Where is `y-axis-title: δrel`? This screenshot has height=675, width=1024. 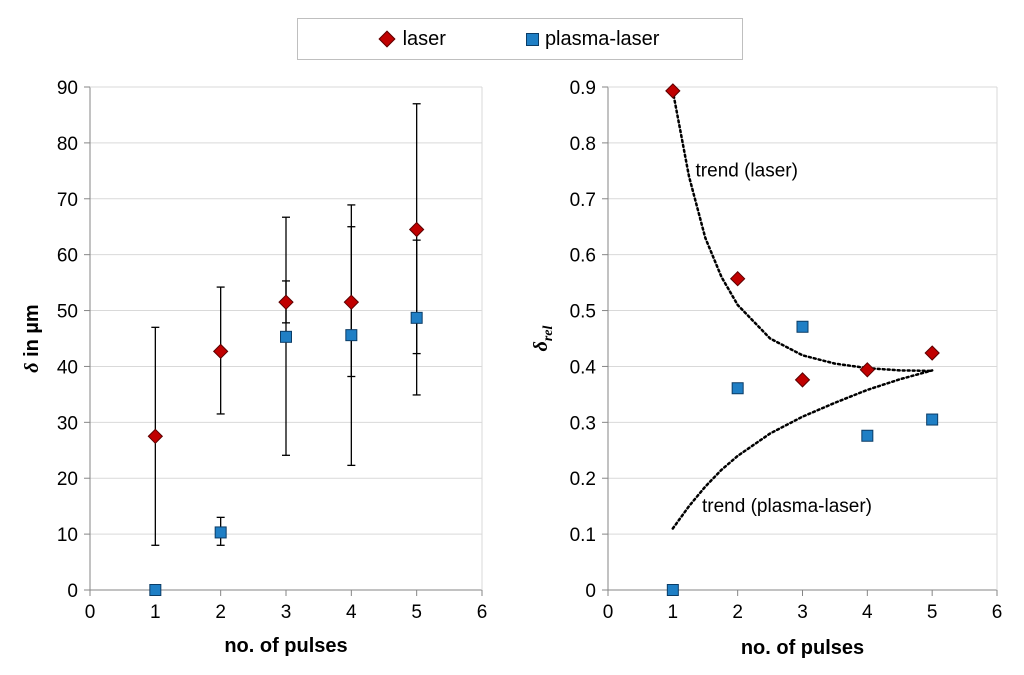
y-axis-title: δrel is located at coordinates (543, 338).